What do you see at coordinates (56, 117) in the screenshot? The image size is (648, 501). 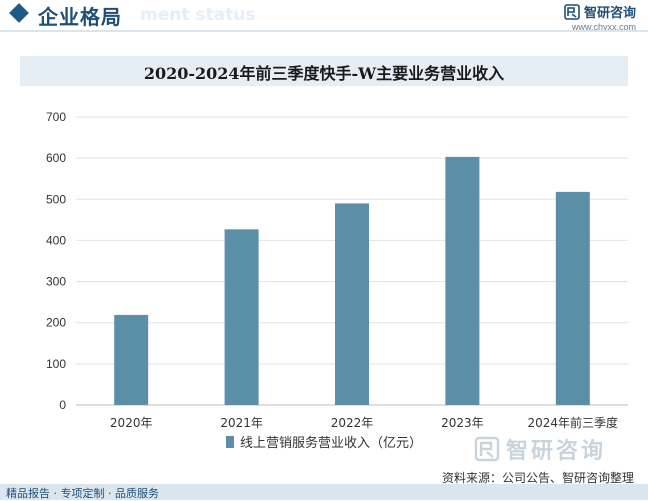 I see `y-tick-label: 700` at bounding box center [56, 117].